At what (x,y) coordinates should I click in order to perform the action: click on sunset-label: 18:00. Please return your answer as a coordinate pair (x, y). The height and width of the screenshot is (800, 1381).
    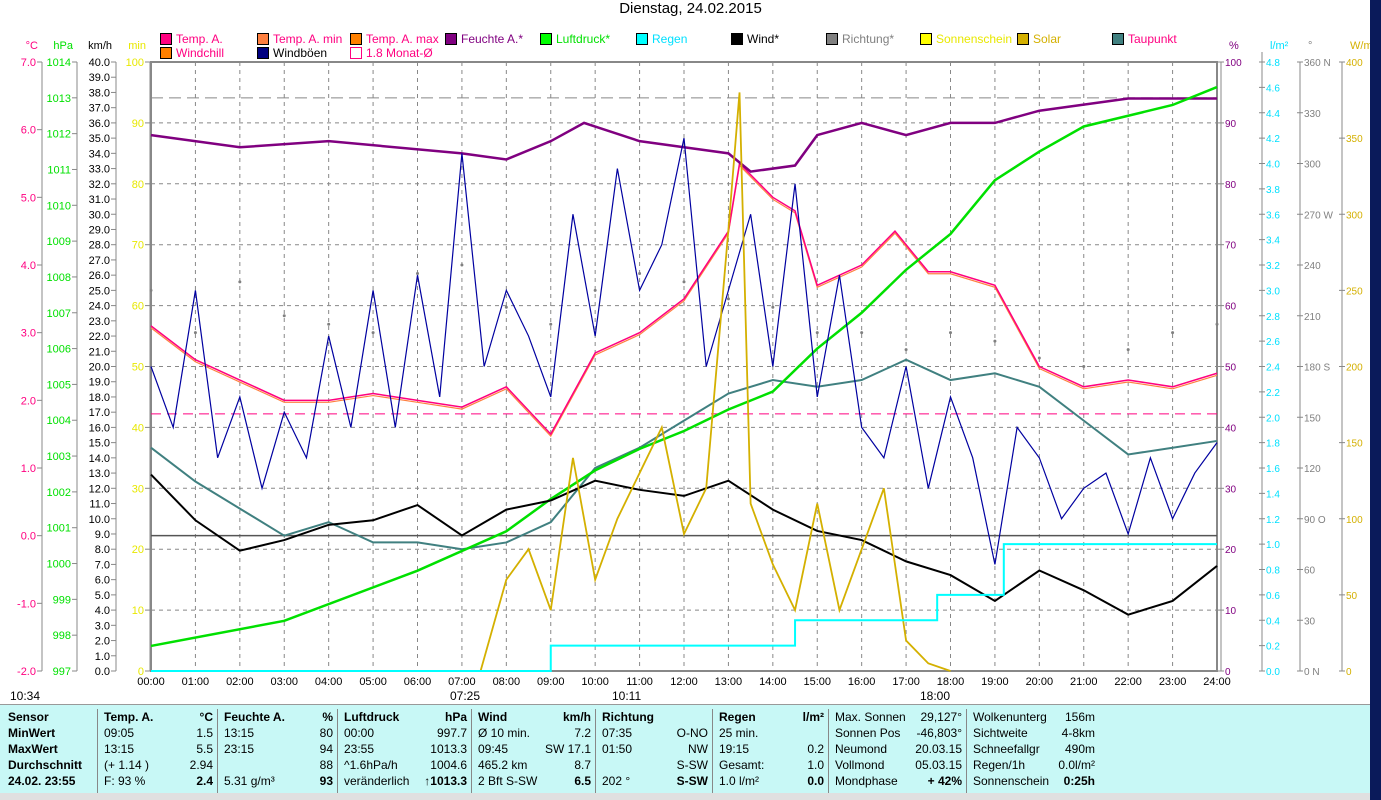
    Looking at the image, I should click on (935, 696).